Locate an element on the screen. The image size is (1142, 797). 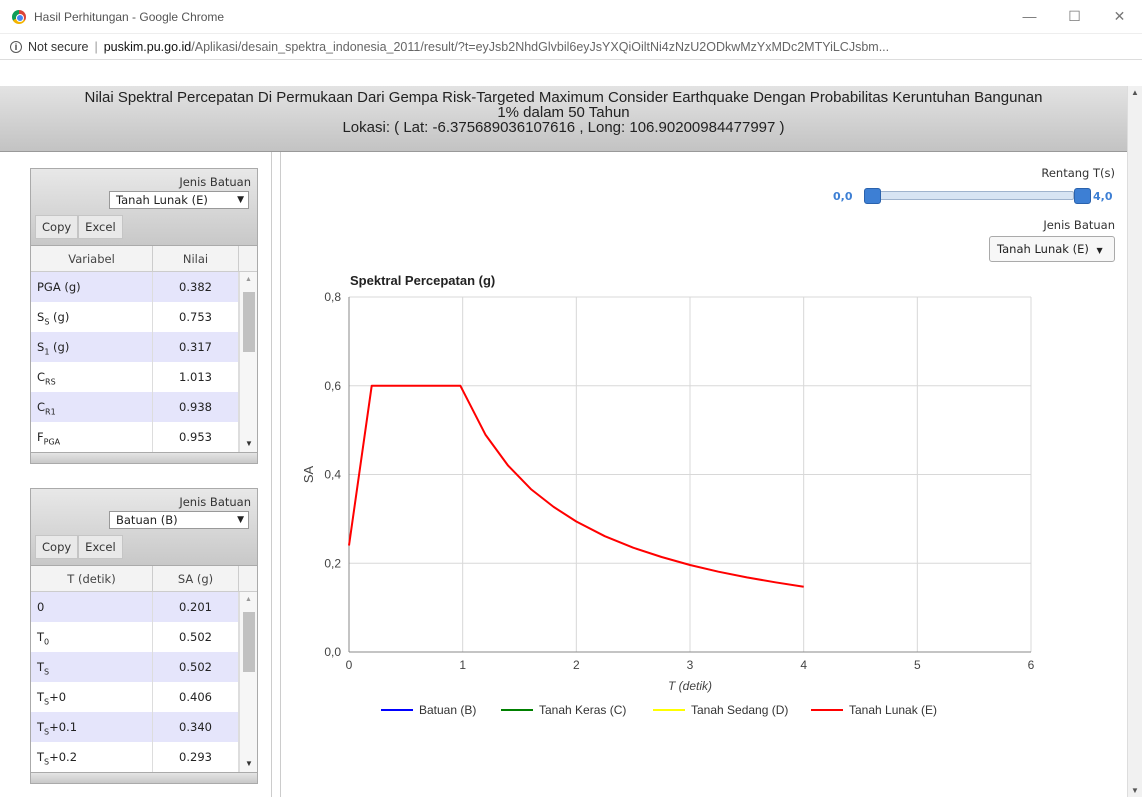
legend-item: Batuan (B) is located at coordinates (447, 710).